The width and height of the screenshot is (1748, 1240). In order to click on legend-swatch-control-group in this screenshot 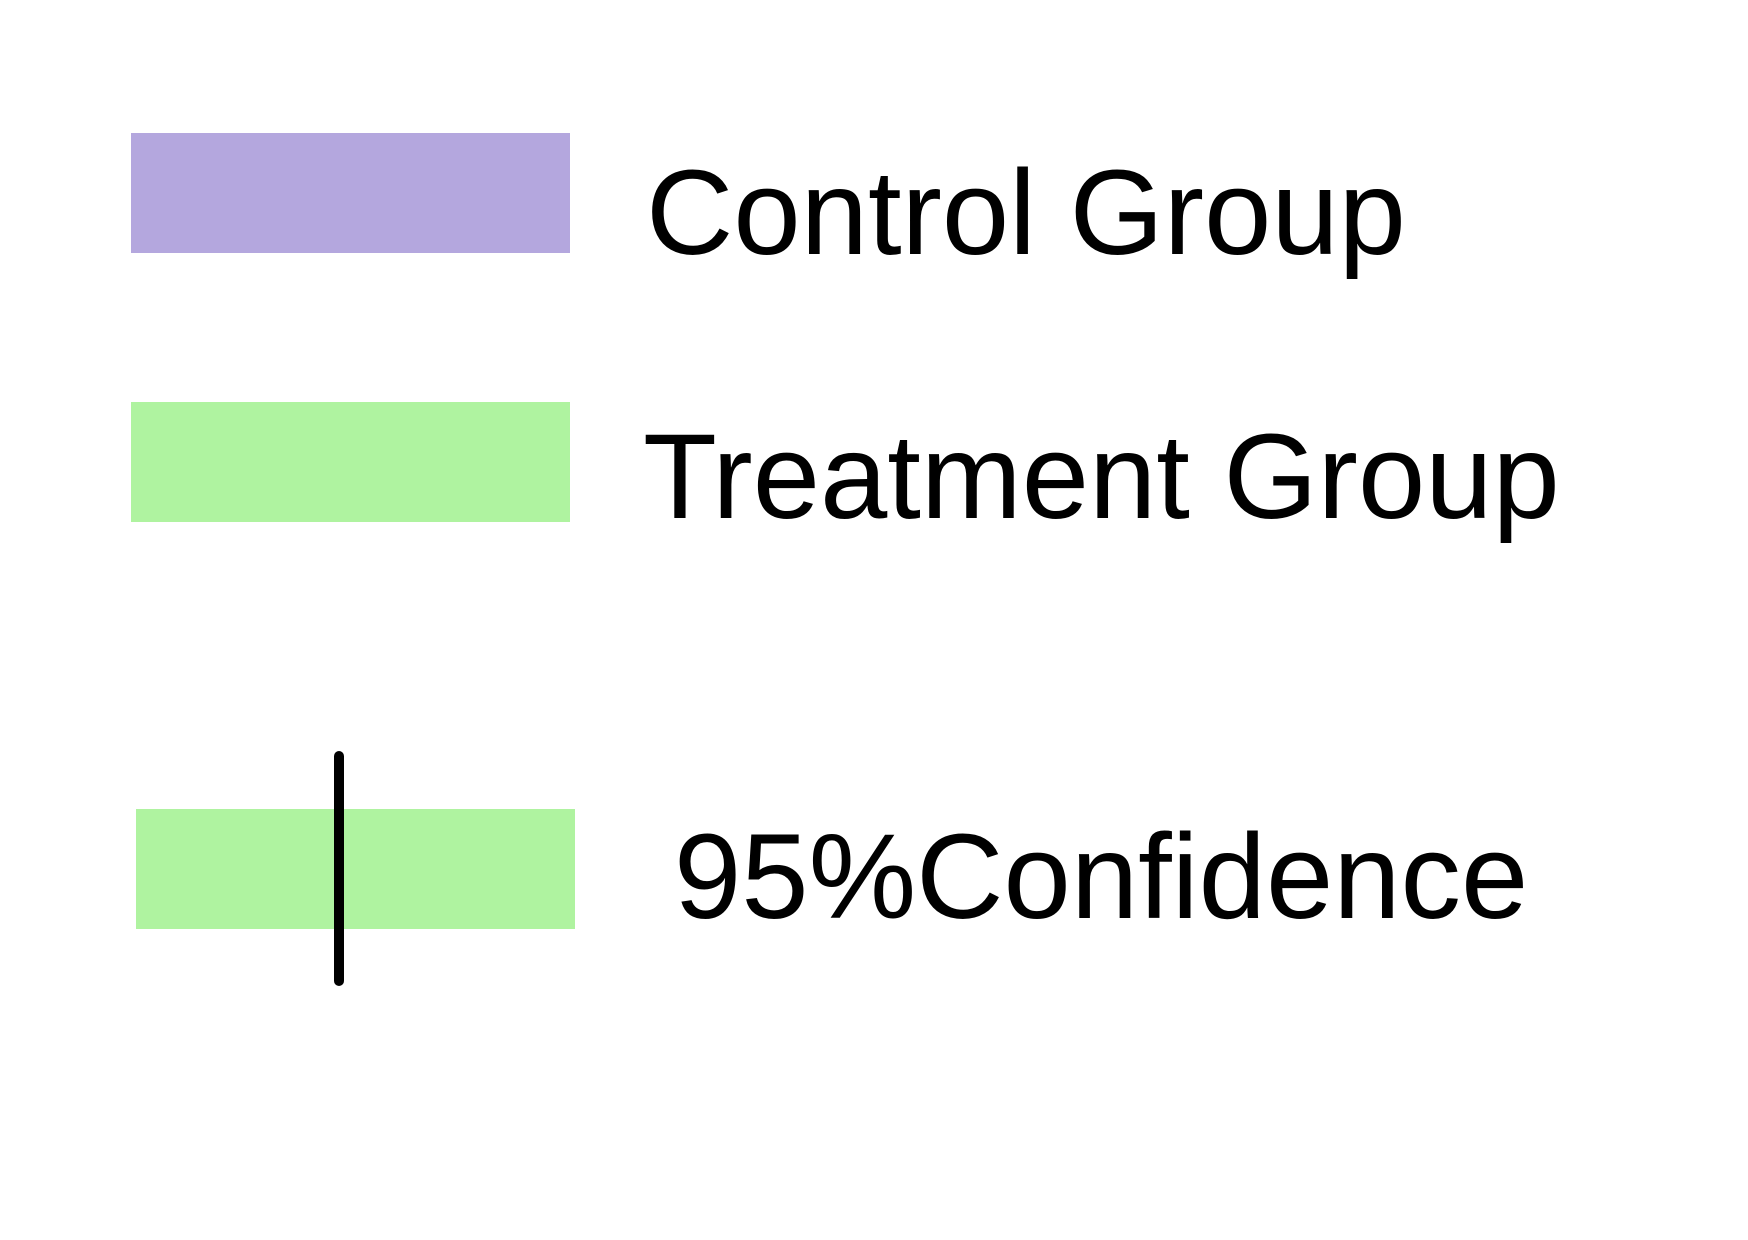, I will do `click(350, 193)`.